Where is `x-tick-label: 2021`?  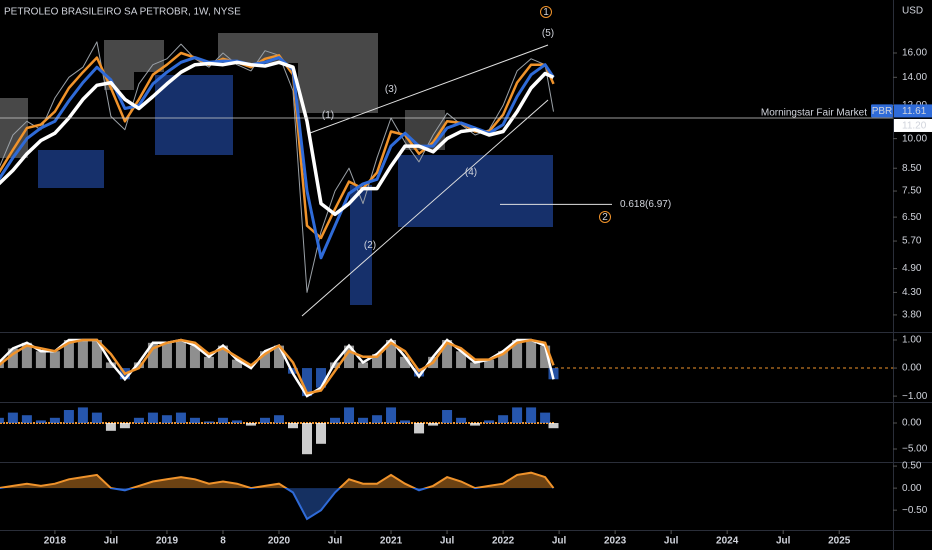
x-tick-label: 2021 is located at coordinates (391, 541).